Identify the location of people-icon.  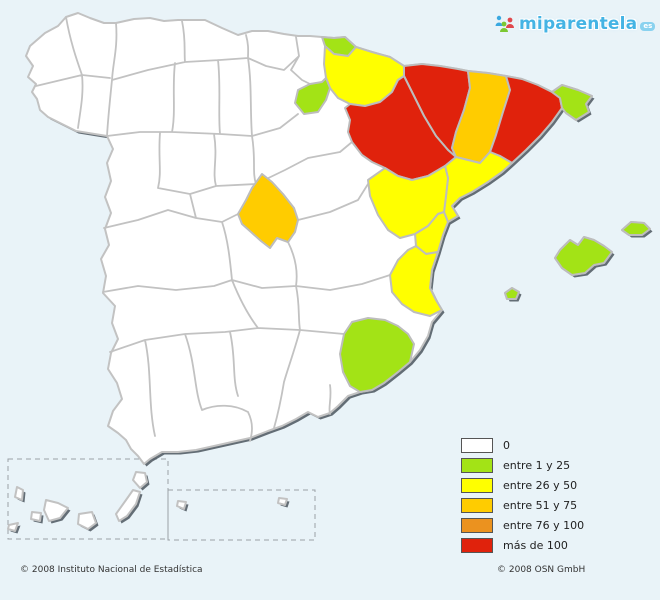
(504, 23).